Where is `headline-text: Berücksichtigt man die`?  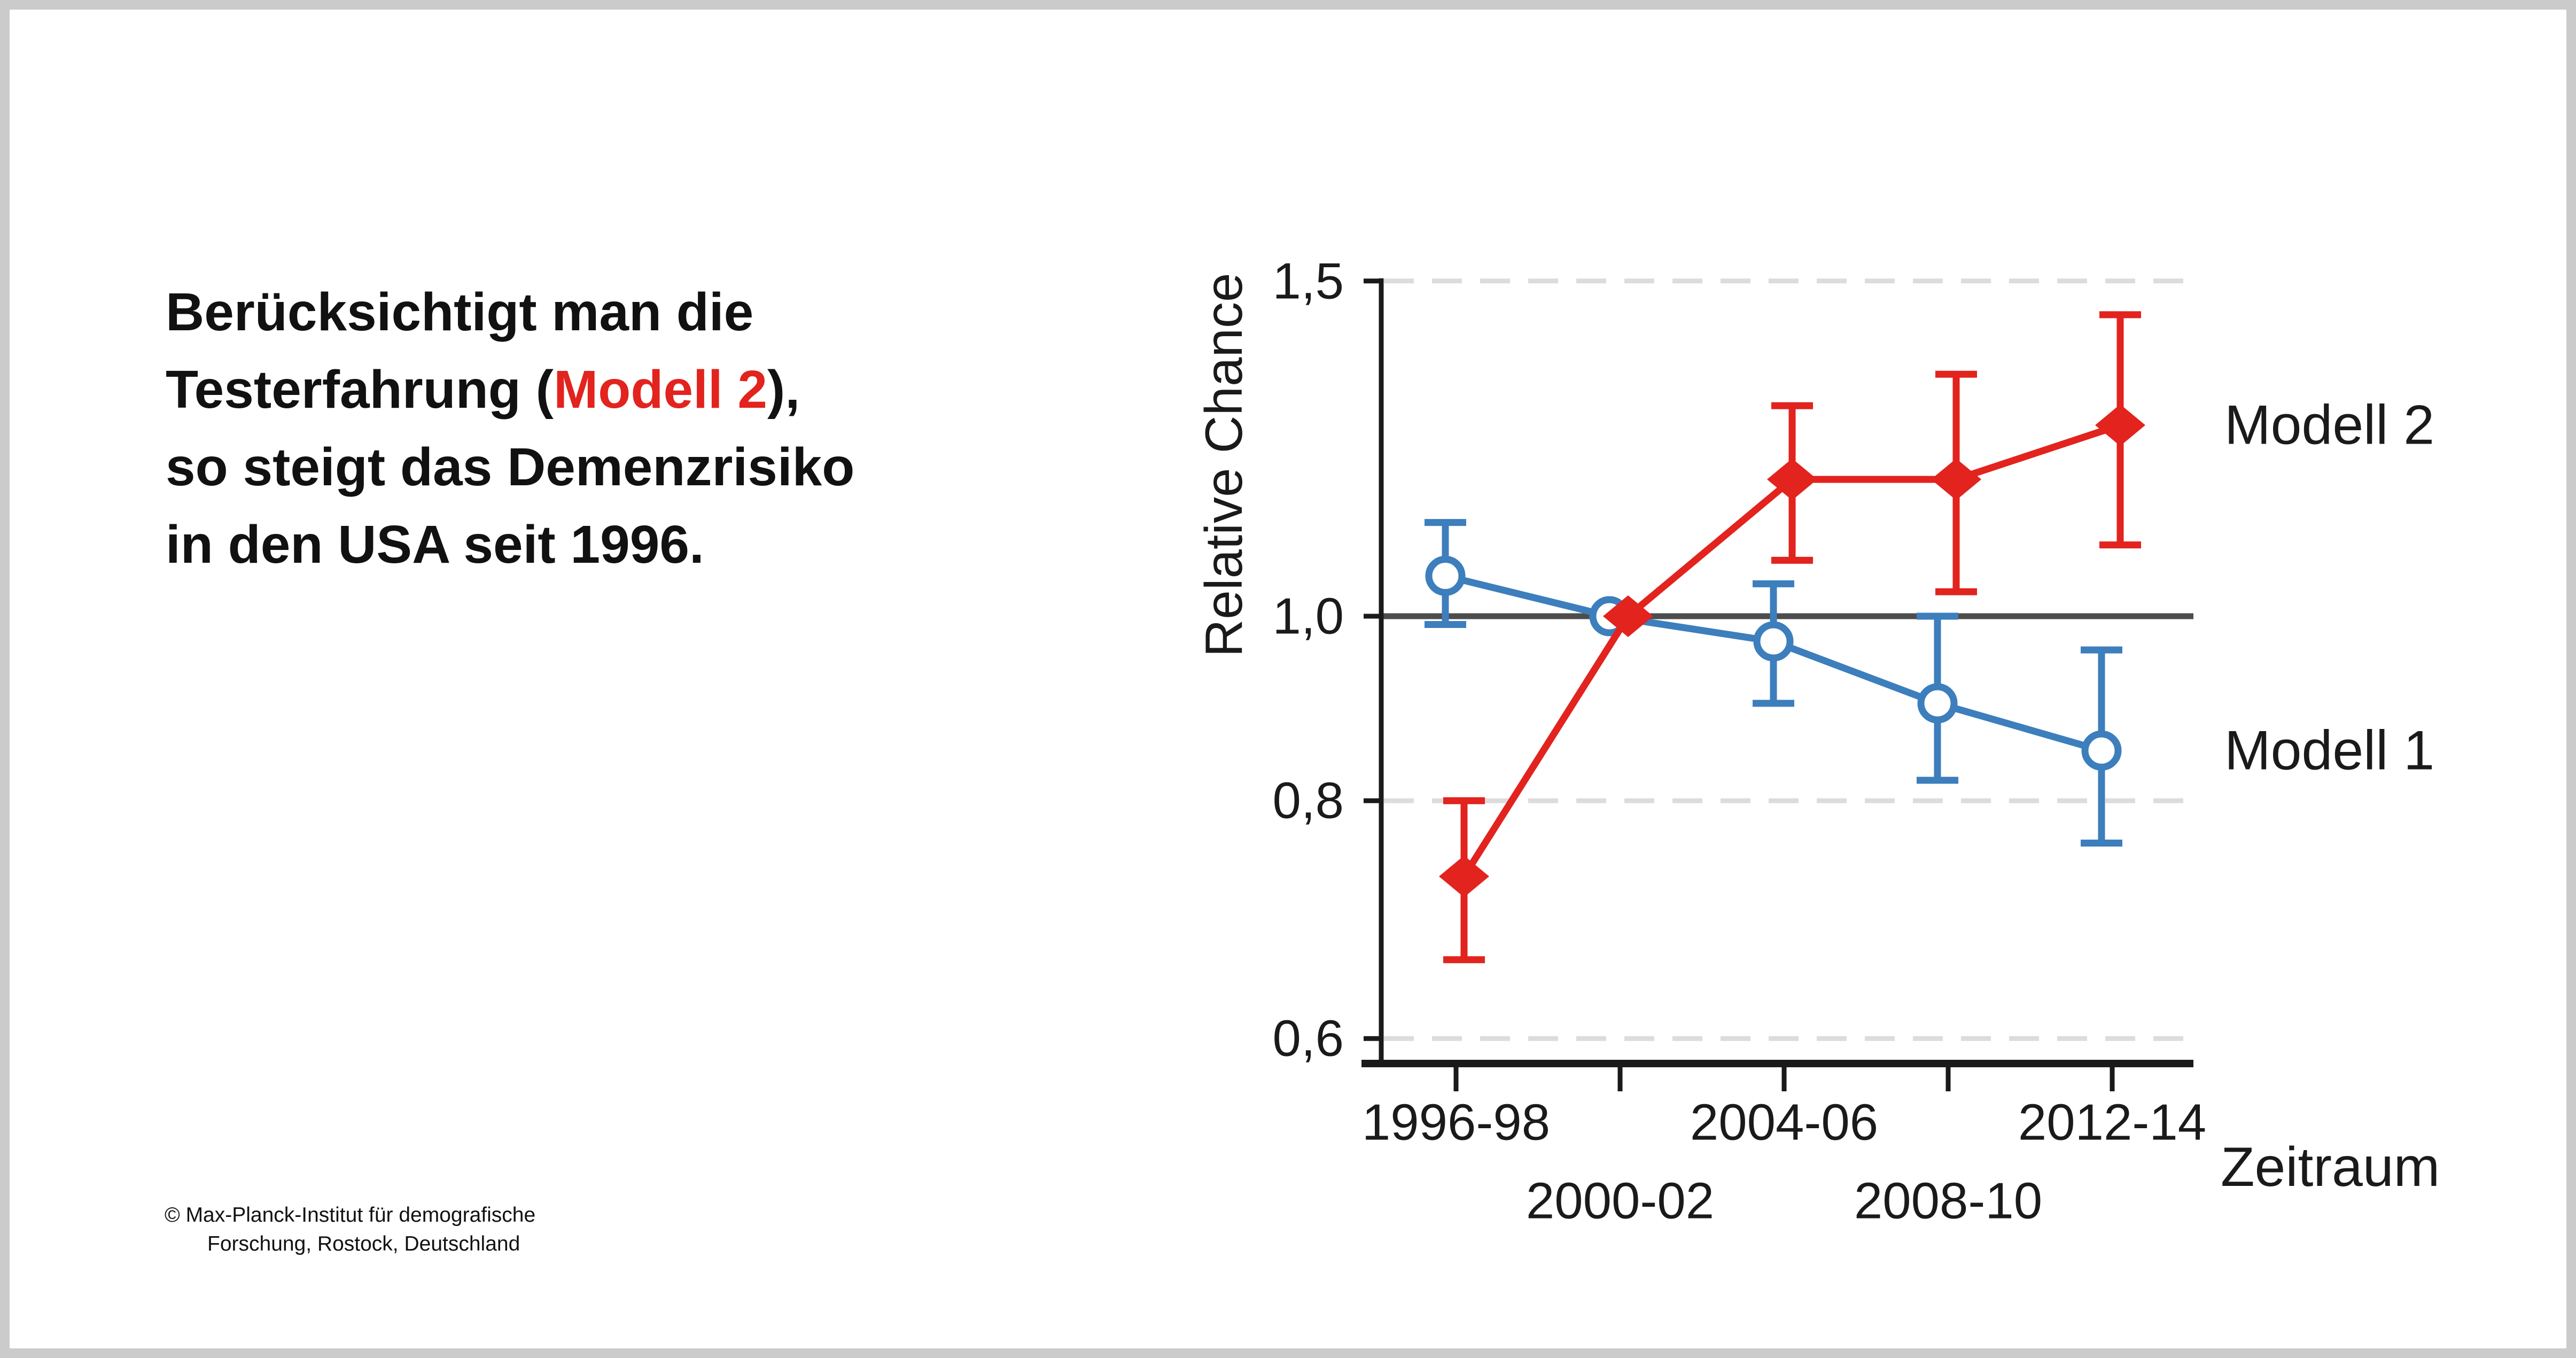
headline-text: Berücksichtigt man die is located at coordinates (460, 312).